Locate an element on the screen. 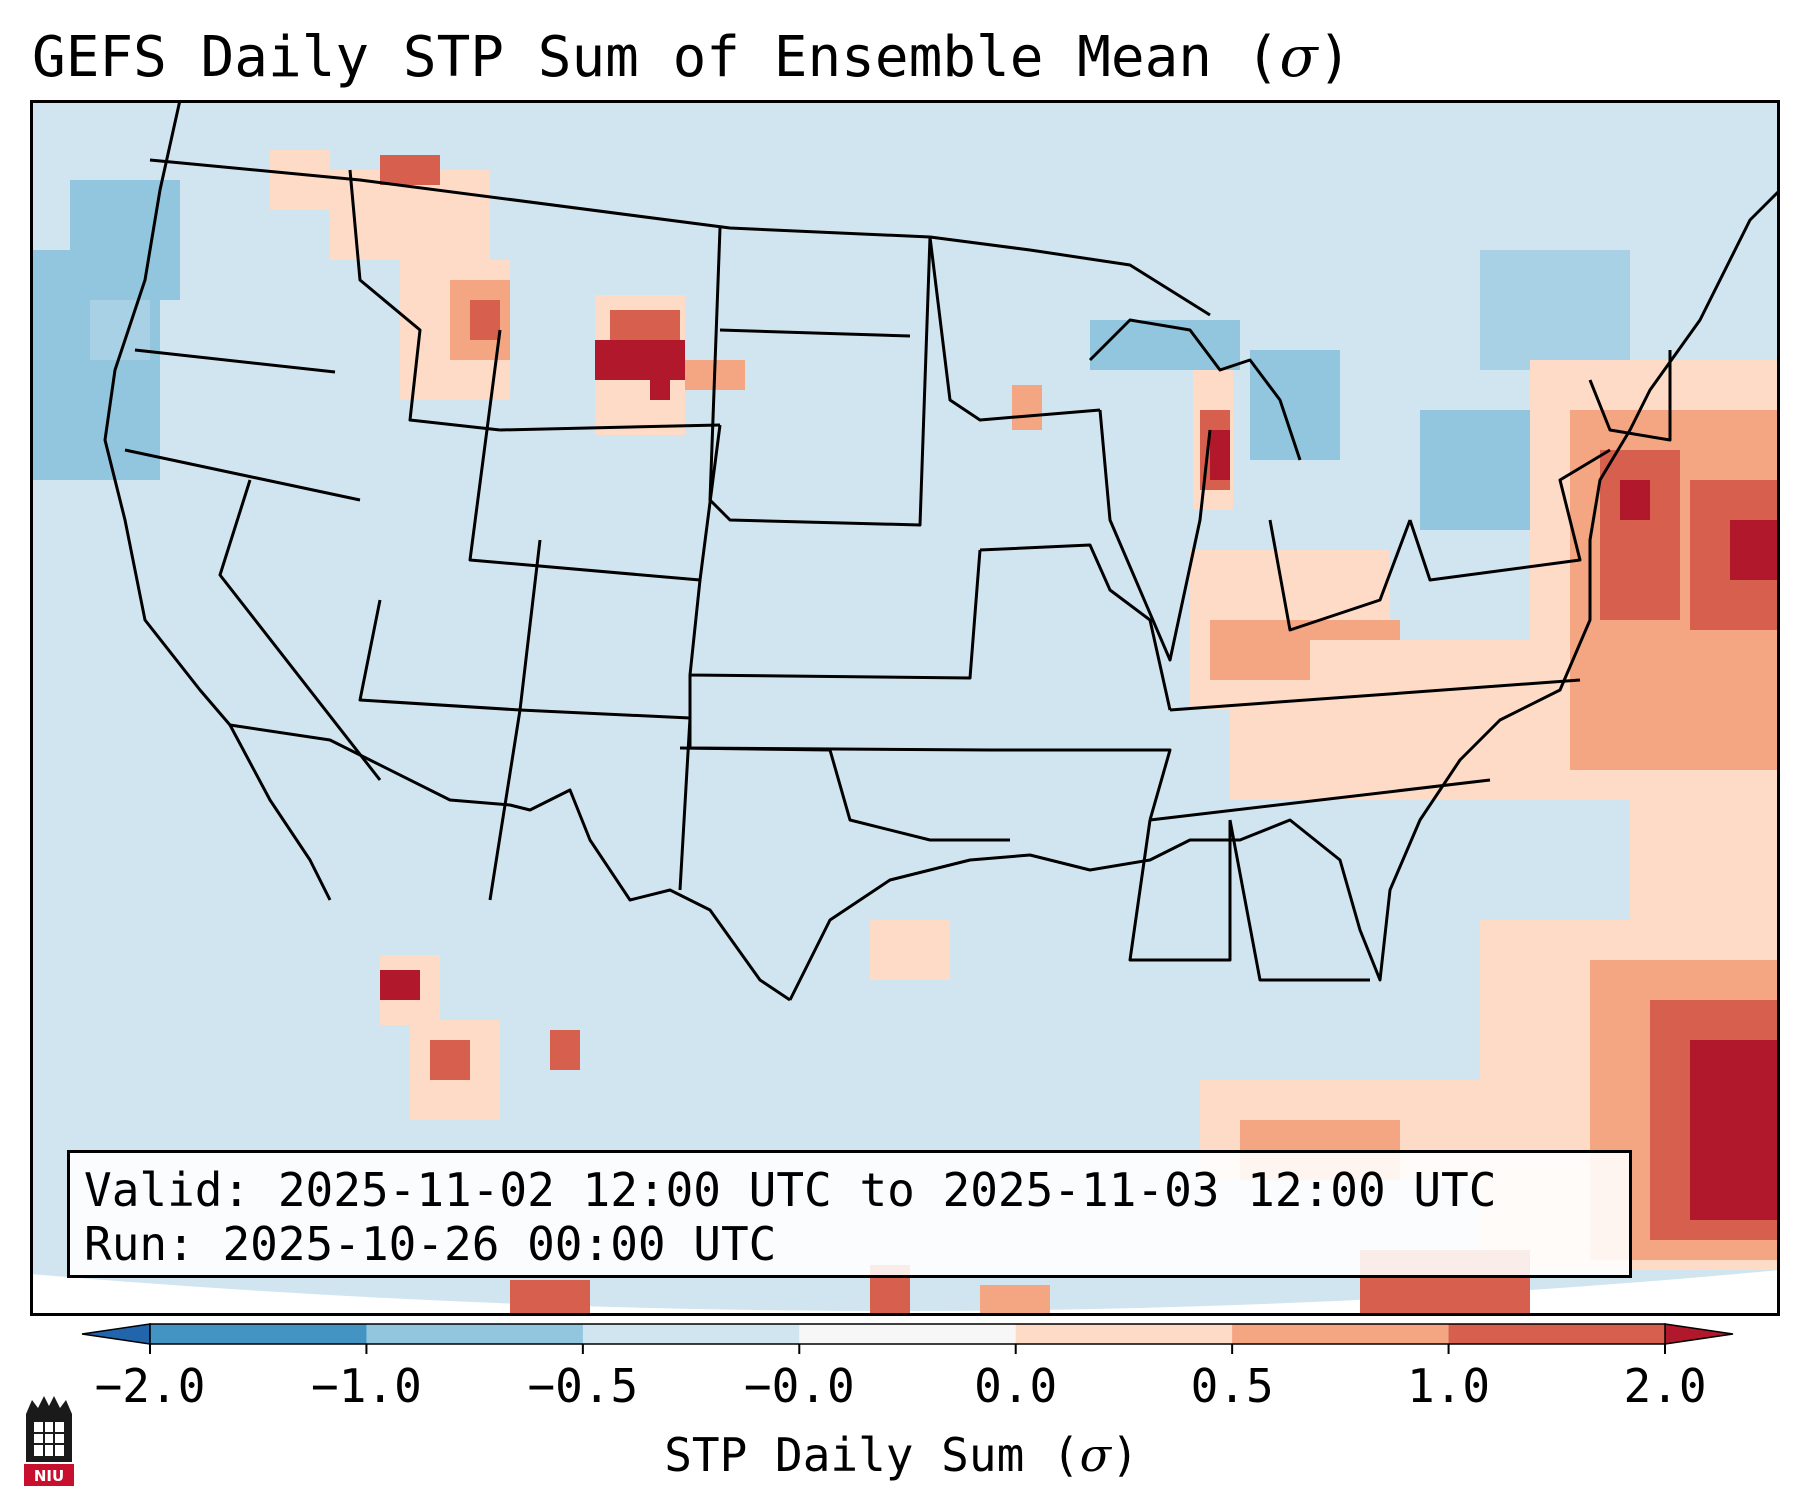 The image size is (1803, 1506). border-or-ca is located at coordinates (242, 475).